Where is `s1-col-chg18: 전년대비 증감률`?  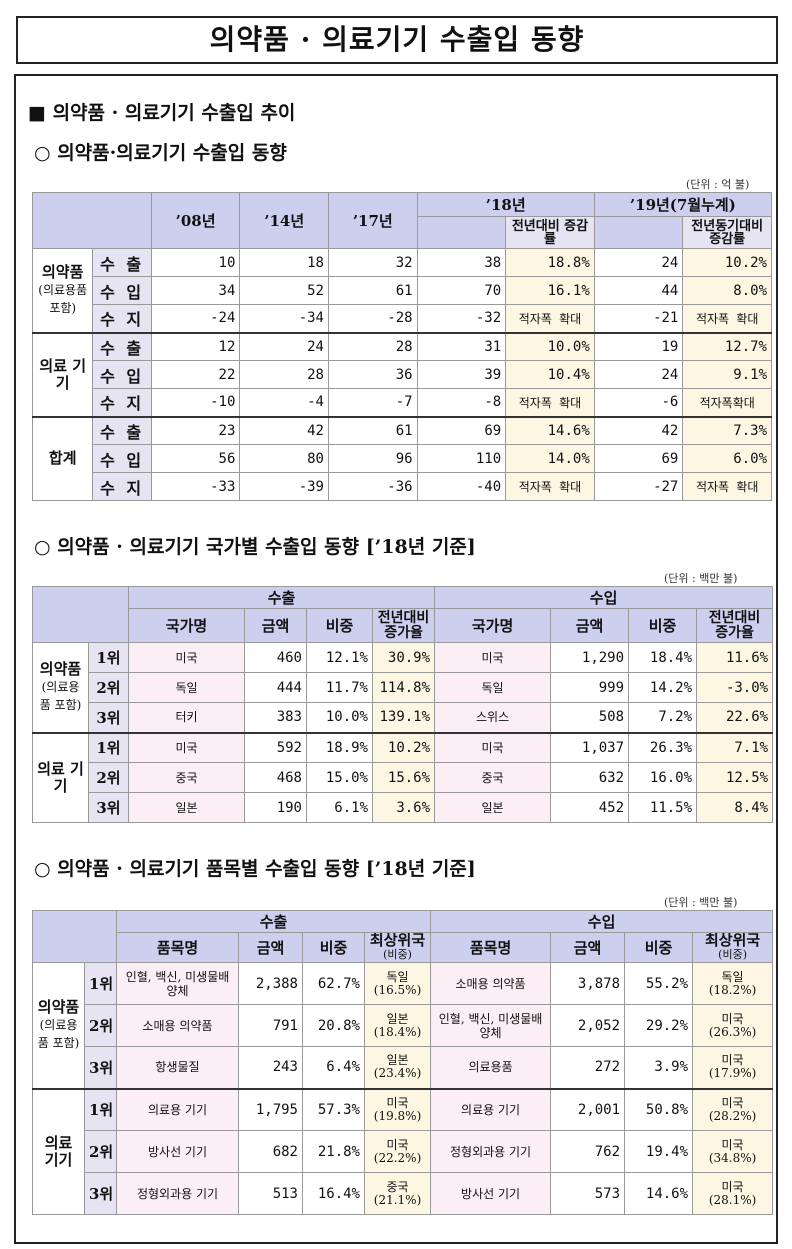
s1-col-chg18: 전년대비 증감률 is located at coordinates (550, 232).